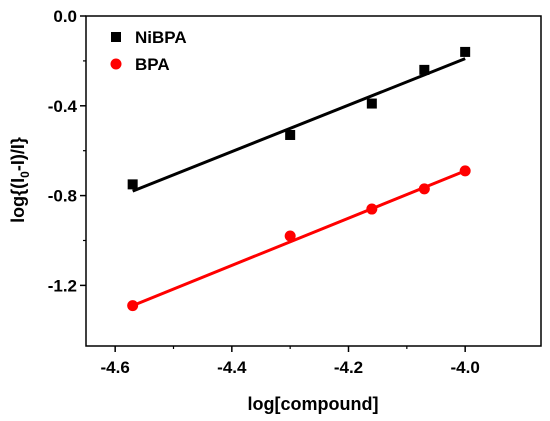 The width and height of the screenshot is (550, 421). What do you see at coordinates (290, 361) in the screenshot?
I see `x-axis: -4.6 -4.4 -4.2 -4.0` at bounding box center [290, 361].